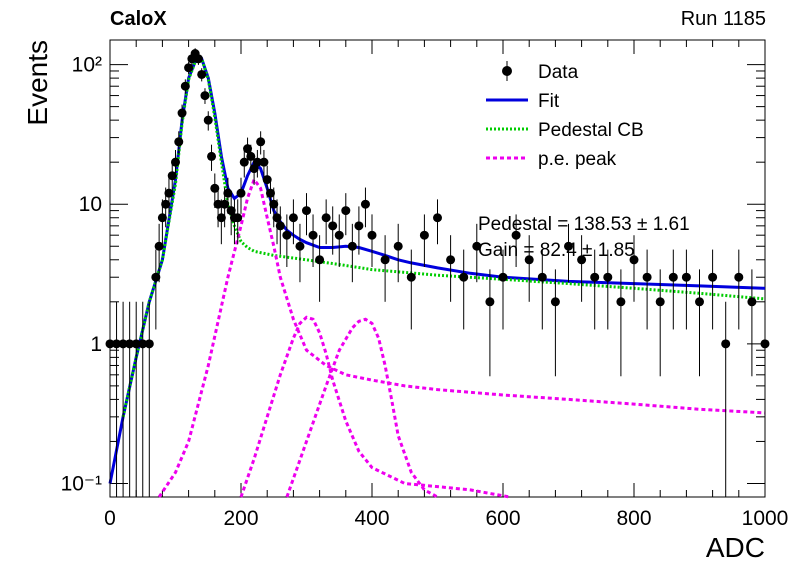 This screenshot has height=572, width=796. I want to click on y-axis-label: Events, so click(37, 83).